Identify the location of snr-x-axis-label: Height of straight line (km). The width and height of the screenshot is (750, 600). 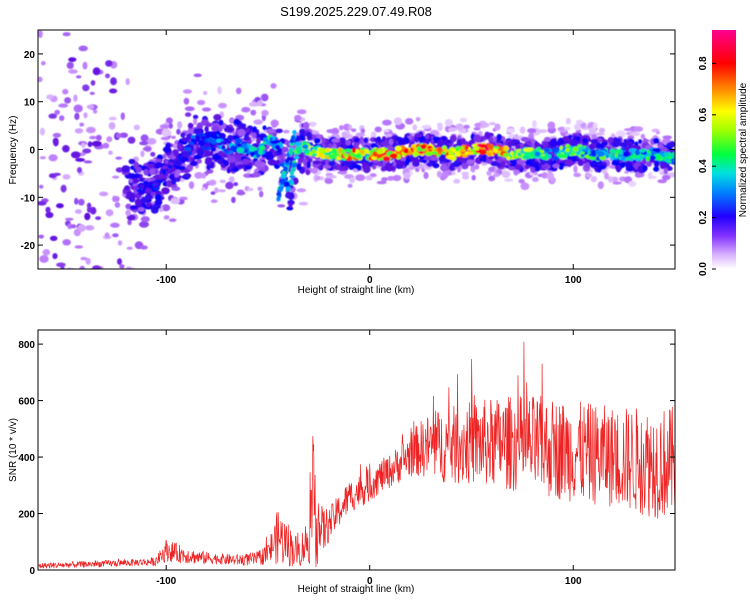
(356, 589).